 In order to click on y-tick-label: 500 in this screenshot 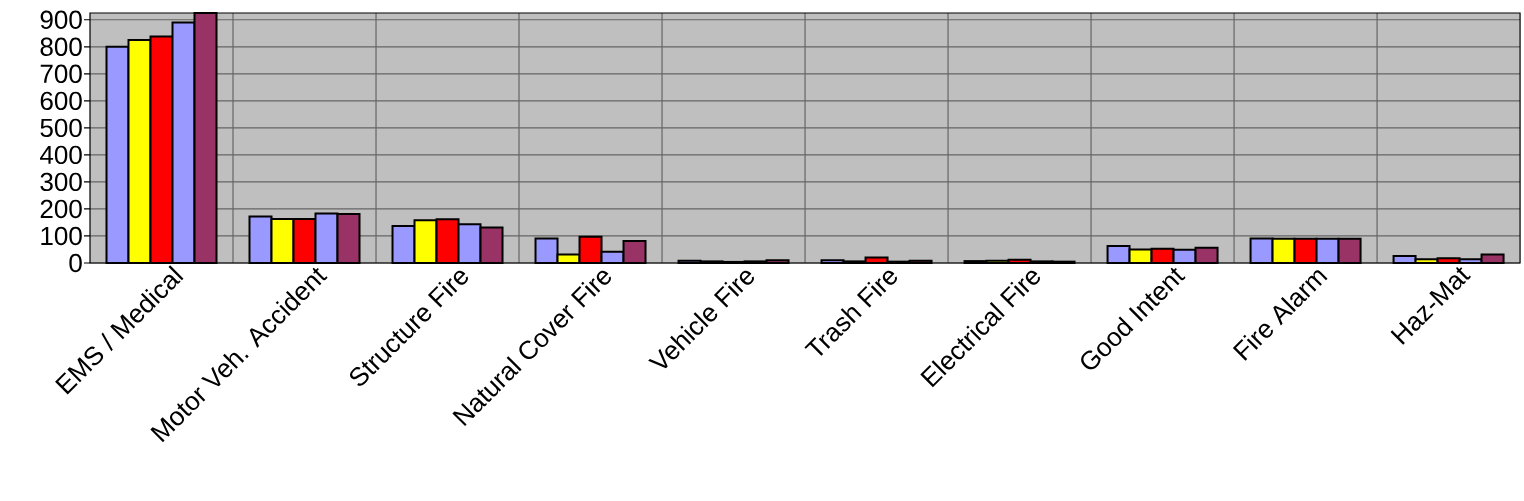, I will do `click(61, 128)`.